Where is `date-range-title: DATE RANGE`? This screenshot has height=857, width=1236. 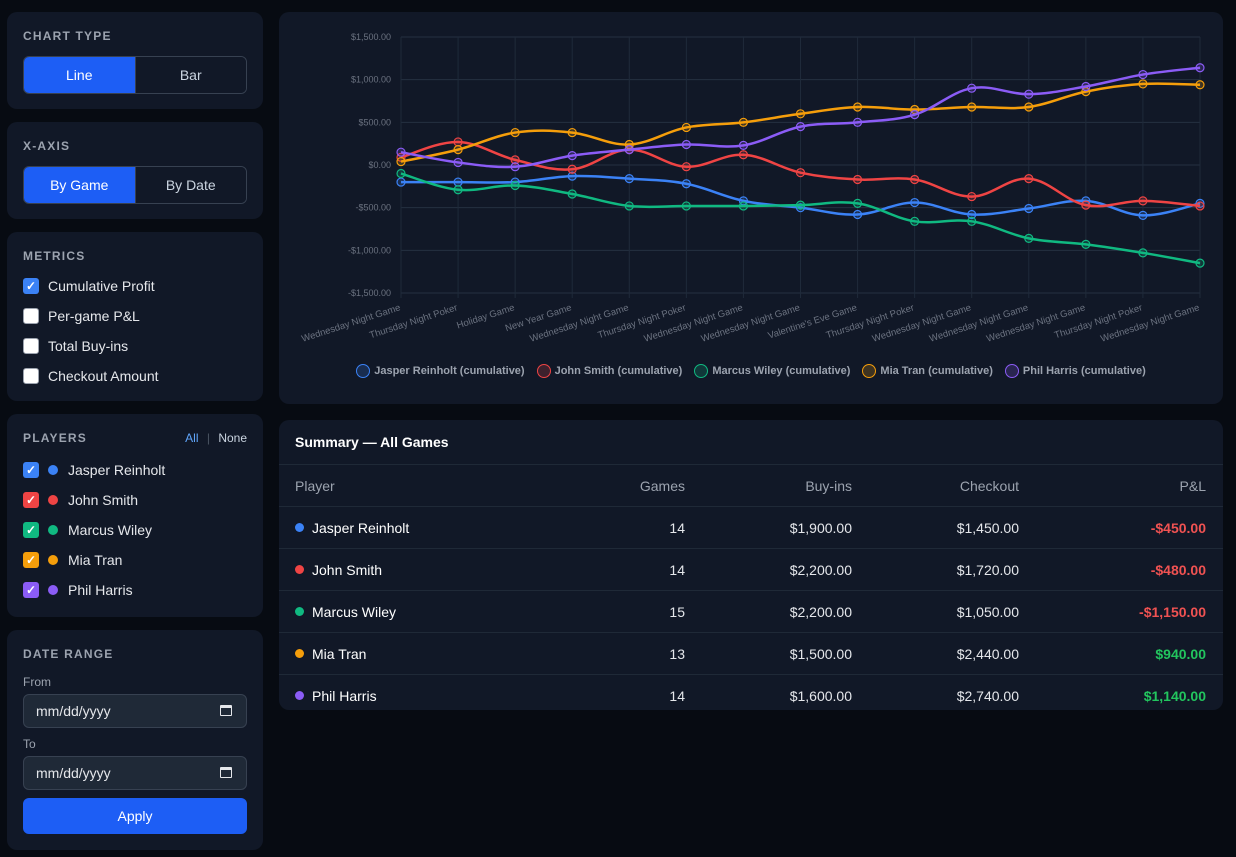
date-range-title: DATE RANGE is located at coordinates (68, 654).